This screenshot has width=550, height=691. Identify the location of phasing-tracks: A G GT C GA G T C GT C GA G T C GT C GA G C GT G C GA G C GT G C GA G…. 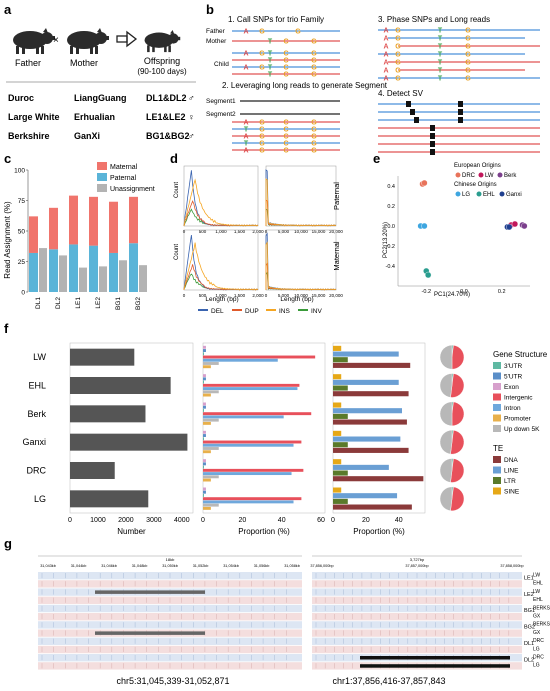
(386, 91).